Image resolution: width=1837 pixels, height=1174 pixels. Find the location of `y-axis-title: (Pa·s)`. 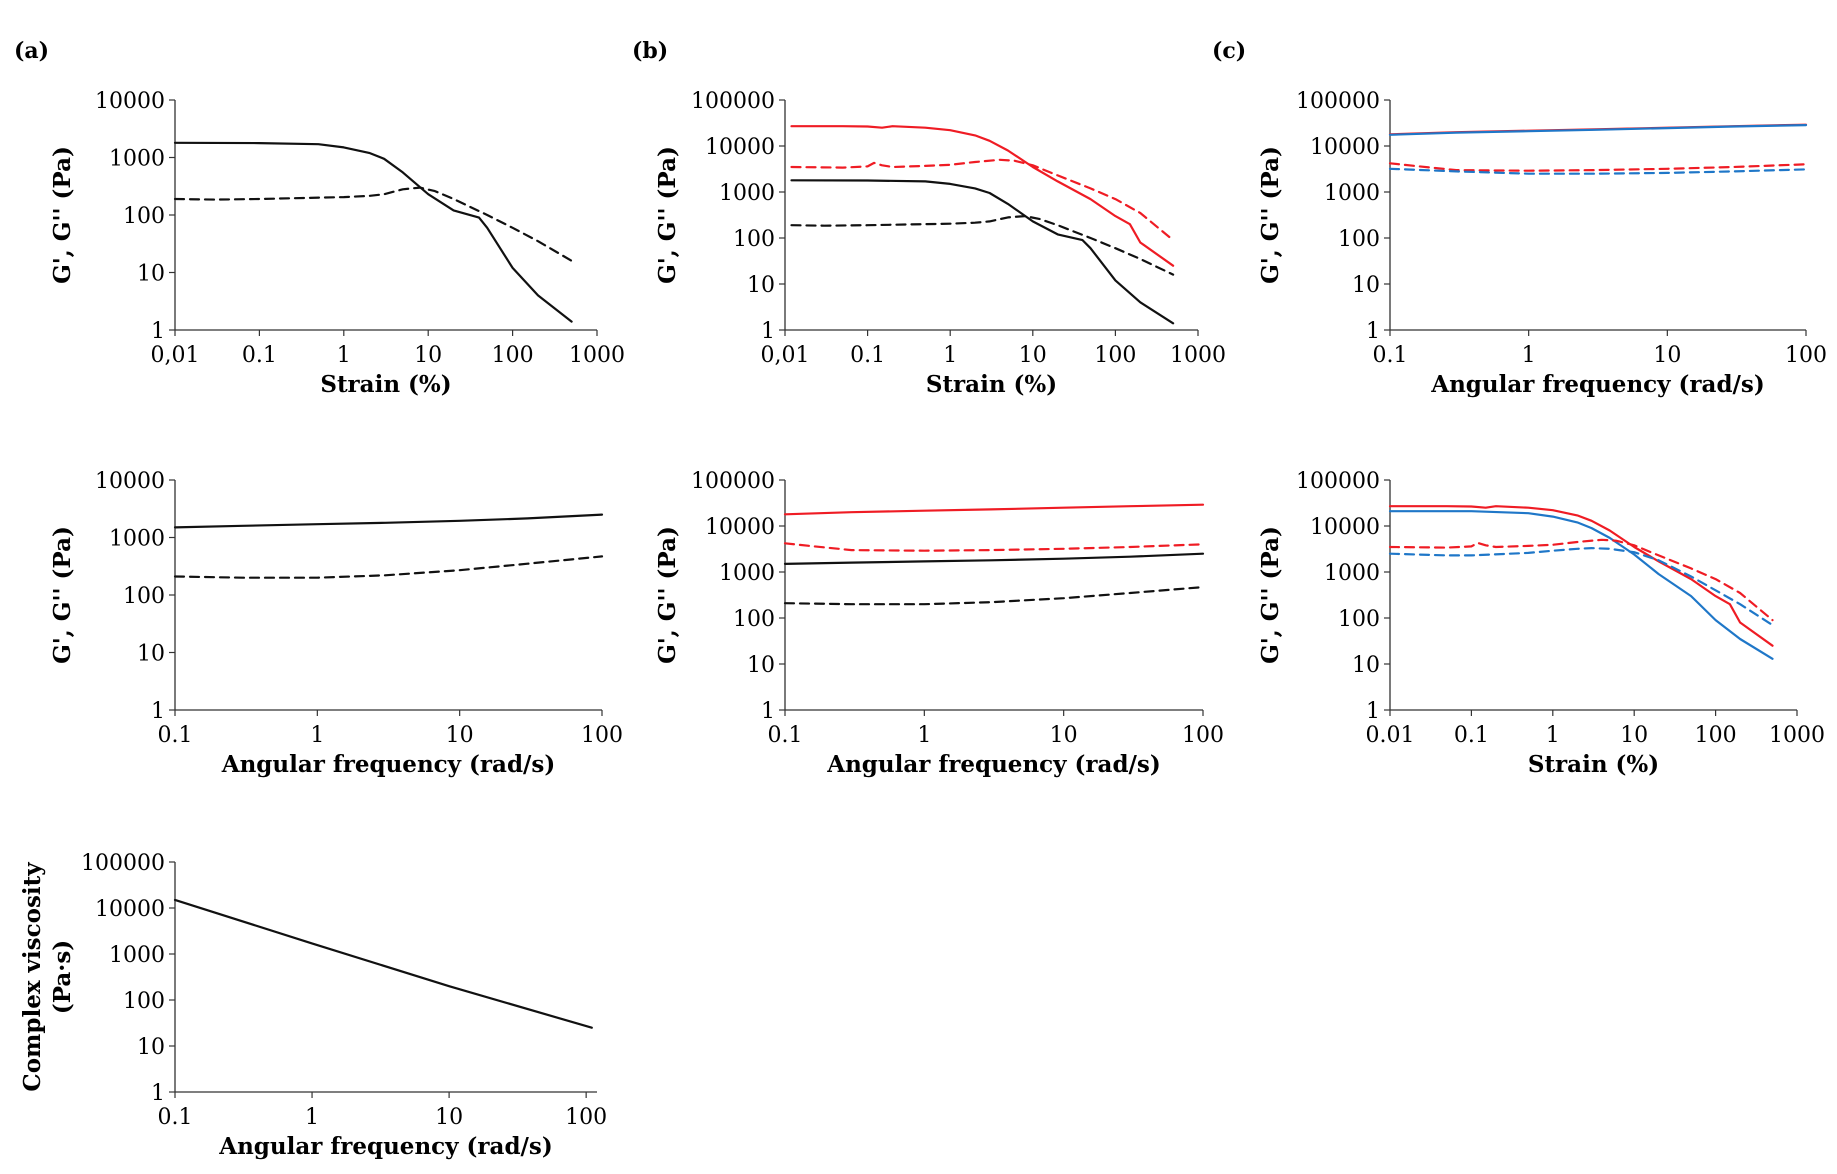

y-axis-title: (Pa·s) is located at coordinates (62, 977).